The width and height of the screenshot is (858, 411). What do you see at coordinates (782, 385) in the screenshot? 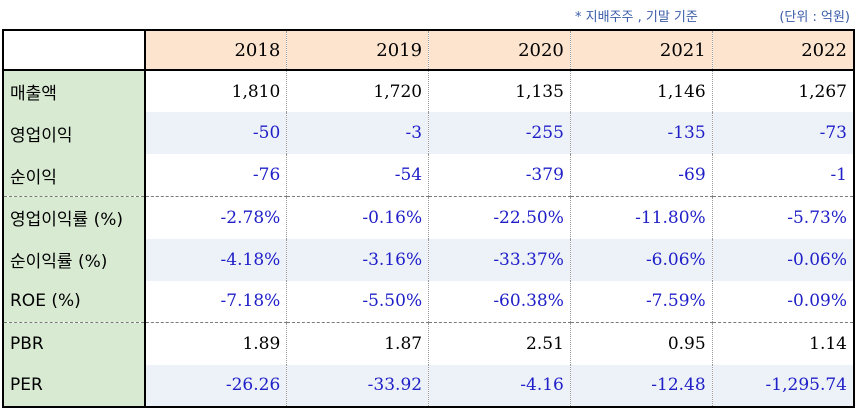
I see `table-cell: -1,295.74` at bounding box center [782, 385].